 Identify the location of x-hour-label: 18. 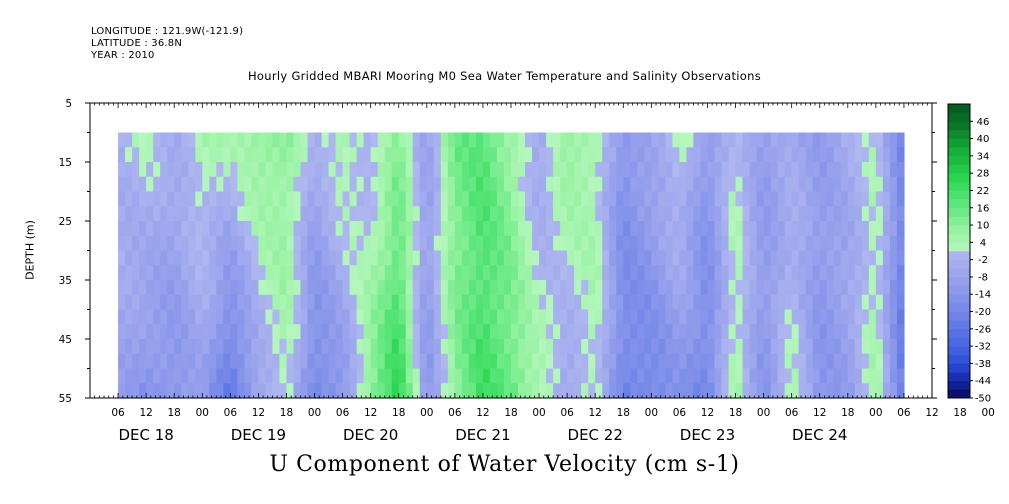
(623, 413).